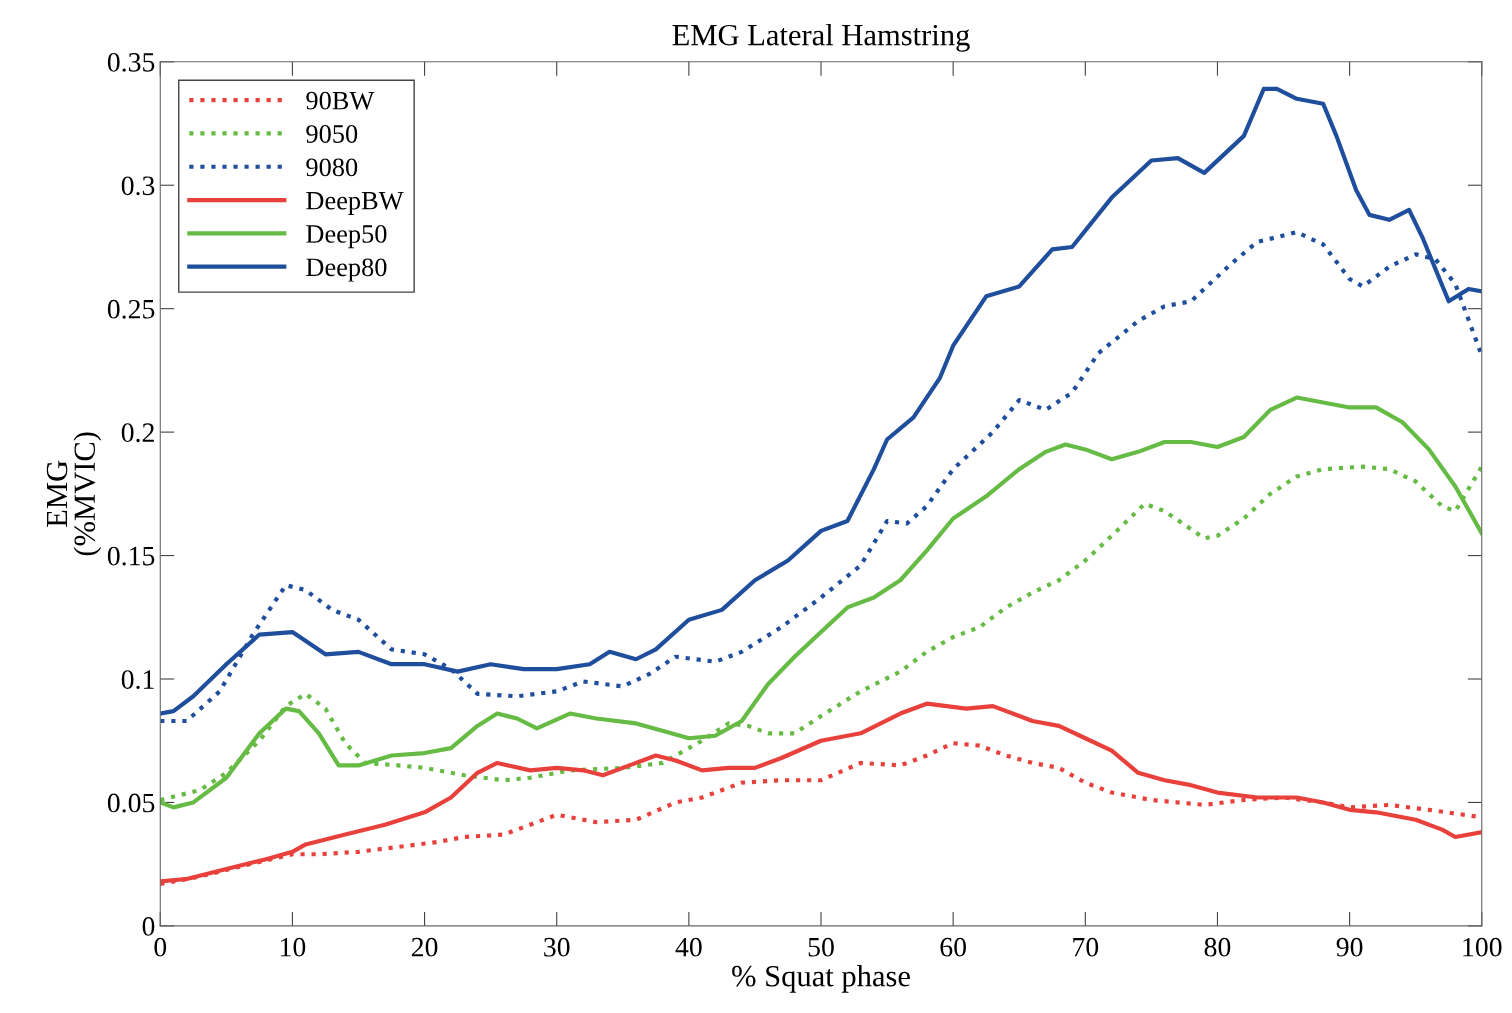 This screenshot has width=1512, height=1013. Describe the element at coordinates (1086, 947) in the screenshot. I see `x-tick-label: 70` at that location.